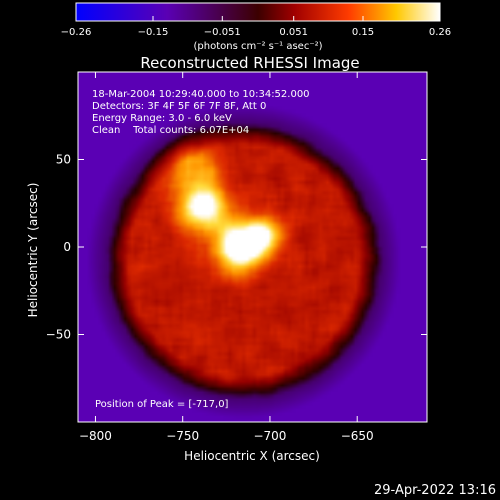 The height and width of the screenshot is (500, 500). Describe the element at coordinates (363, 32) in the screenshot. I see `colorbar-tick-label: 0.15` at that location.